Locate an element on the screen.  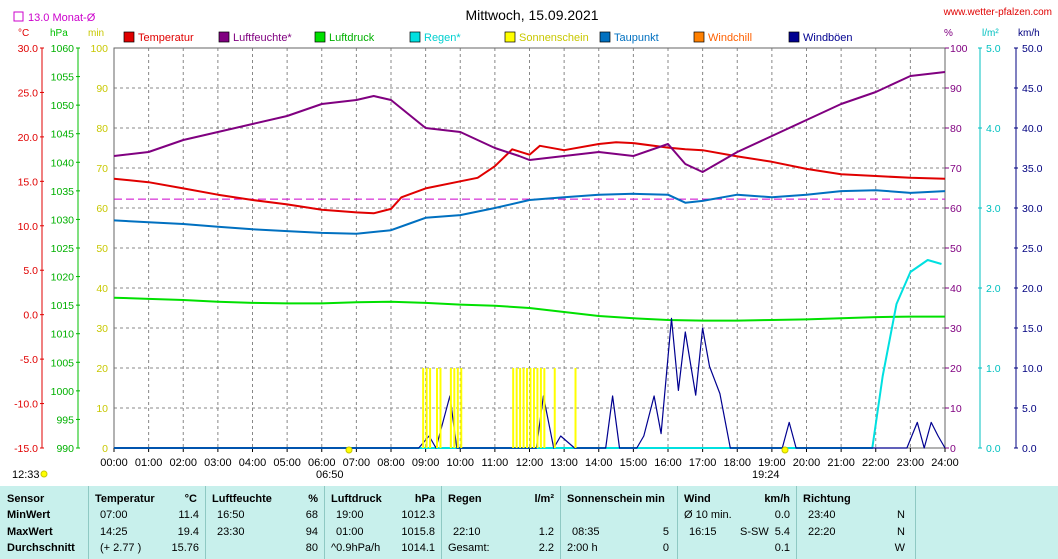
unit-temperature: °C is located at coordinates (23, 33).